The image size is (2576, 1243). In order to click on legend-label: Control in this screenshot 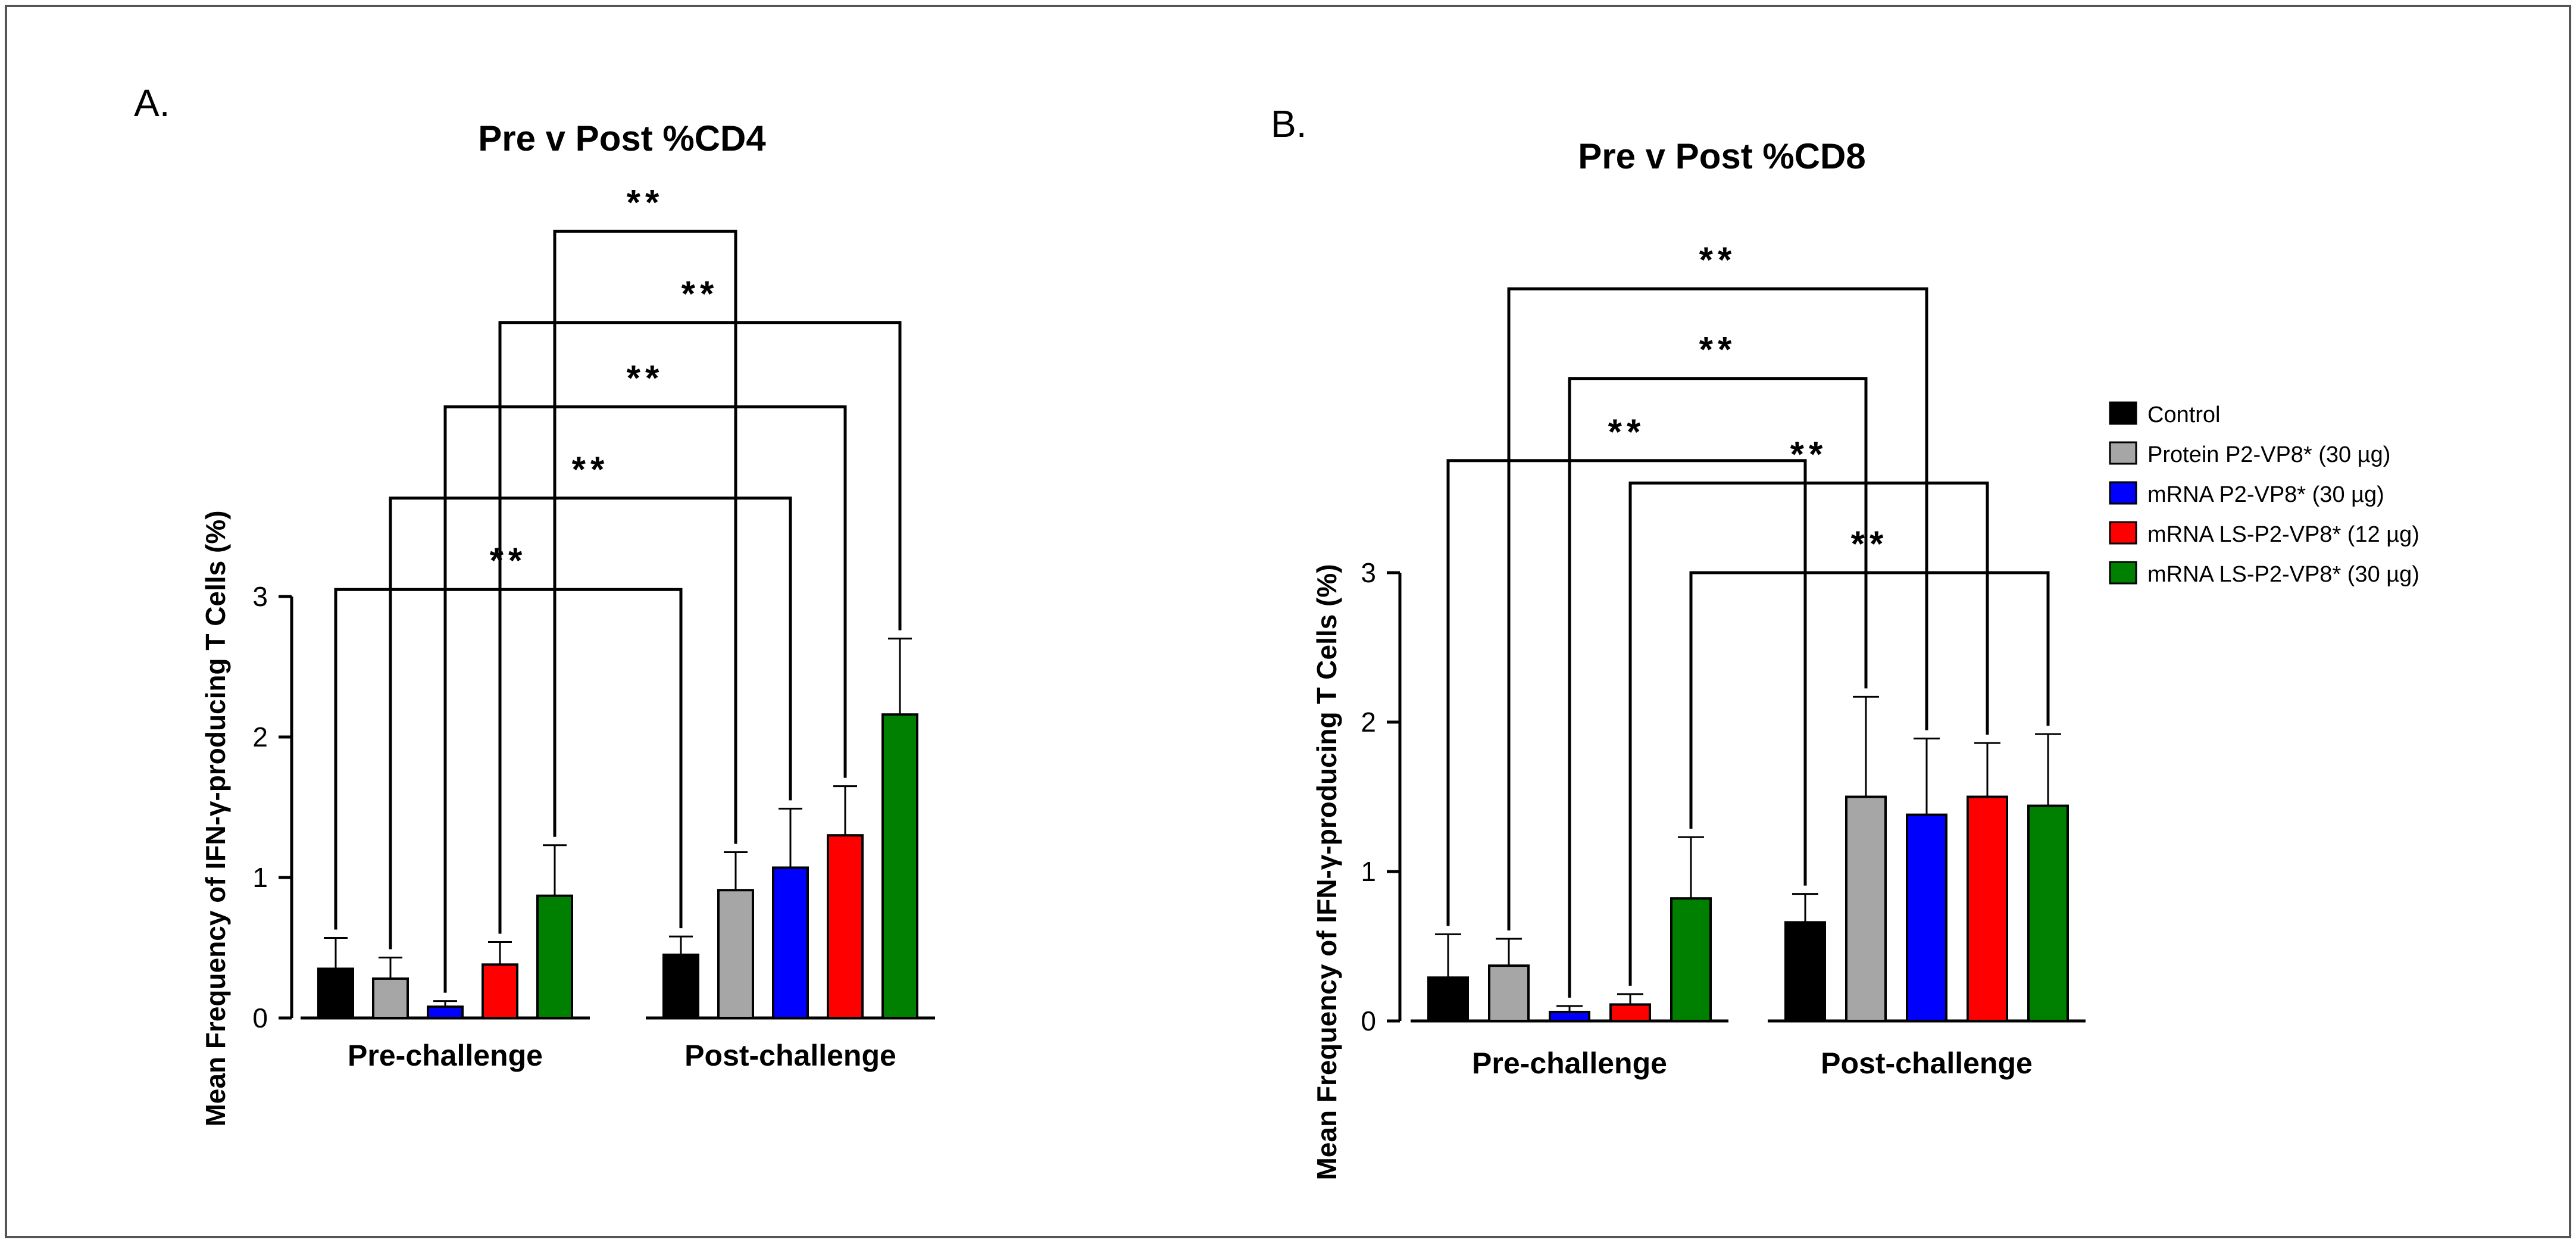, I will do `click(2184, 414)`.